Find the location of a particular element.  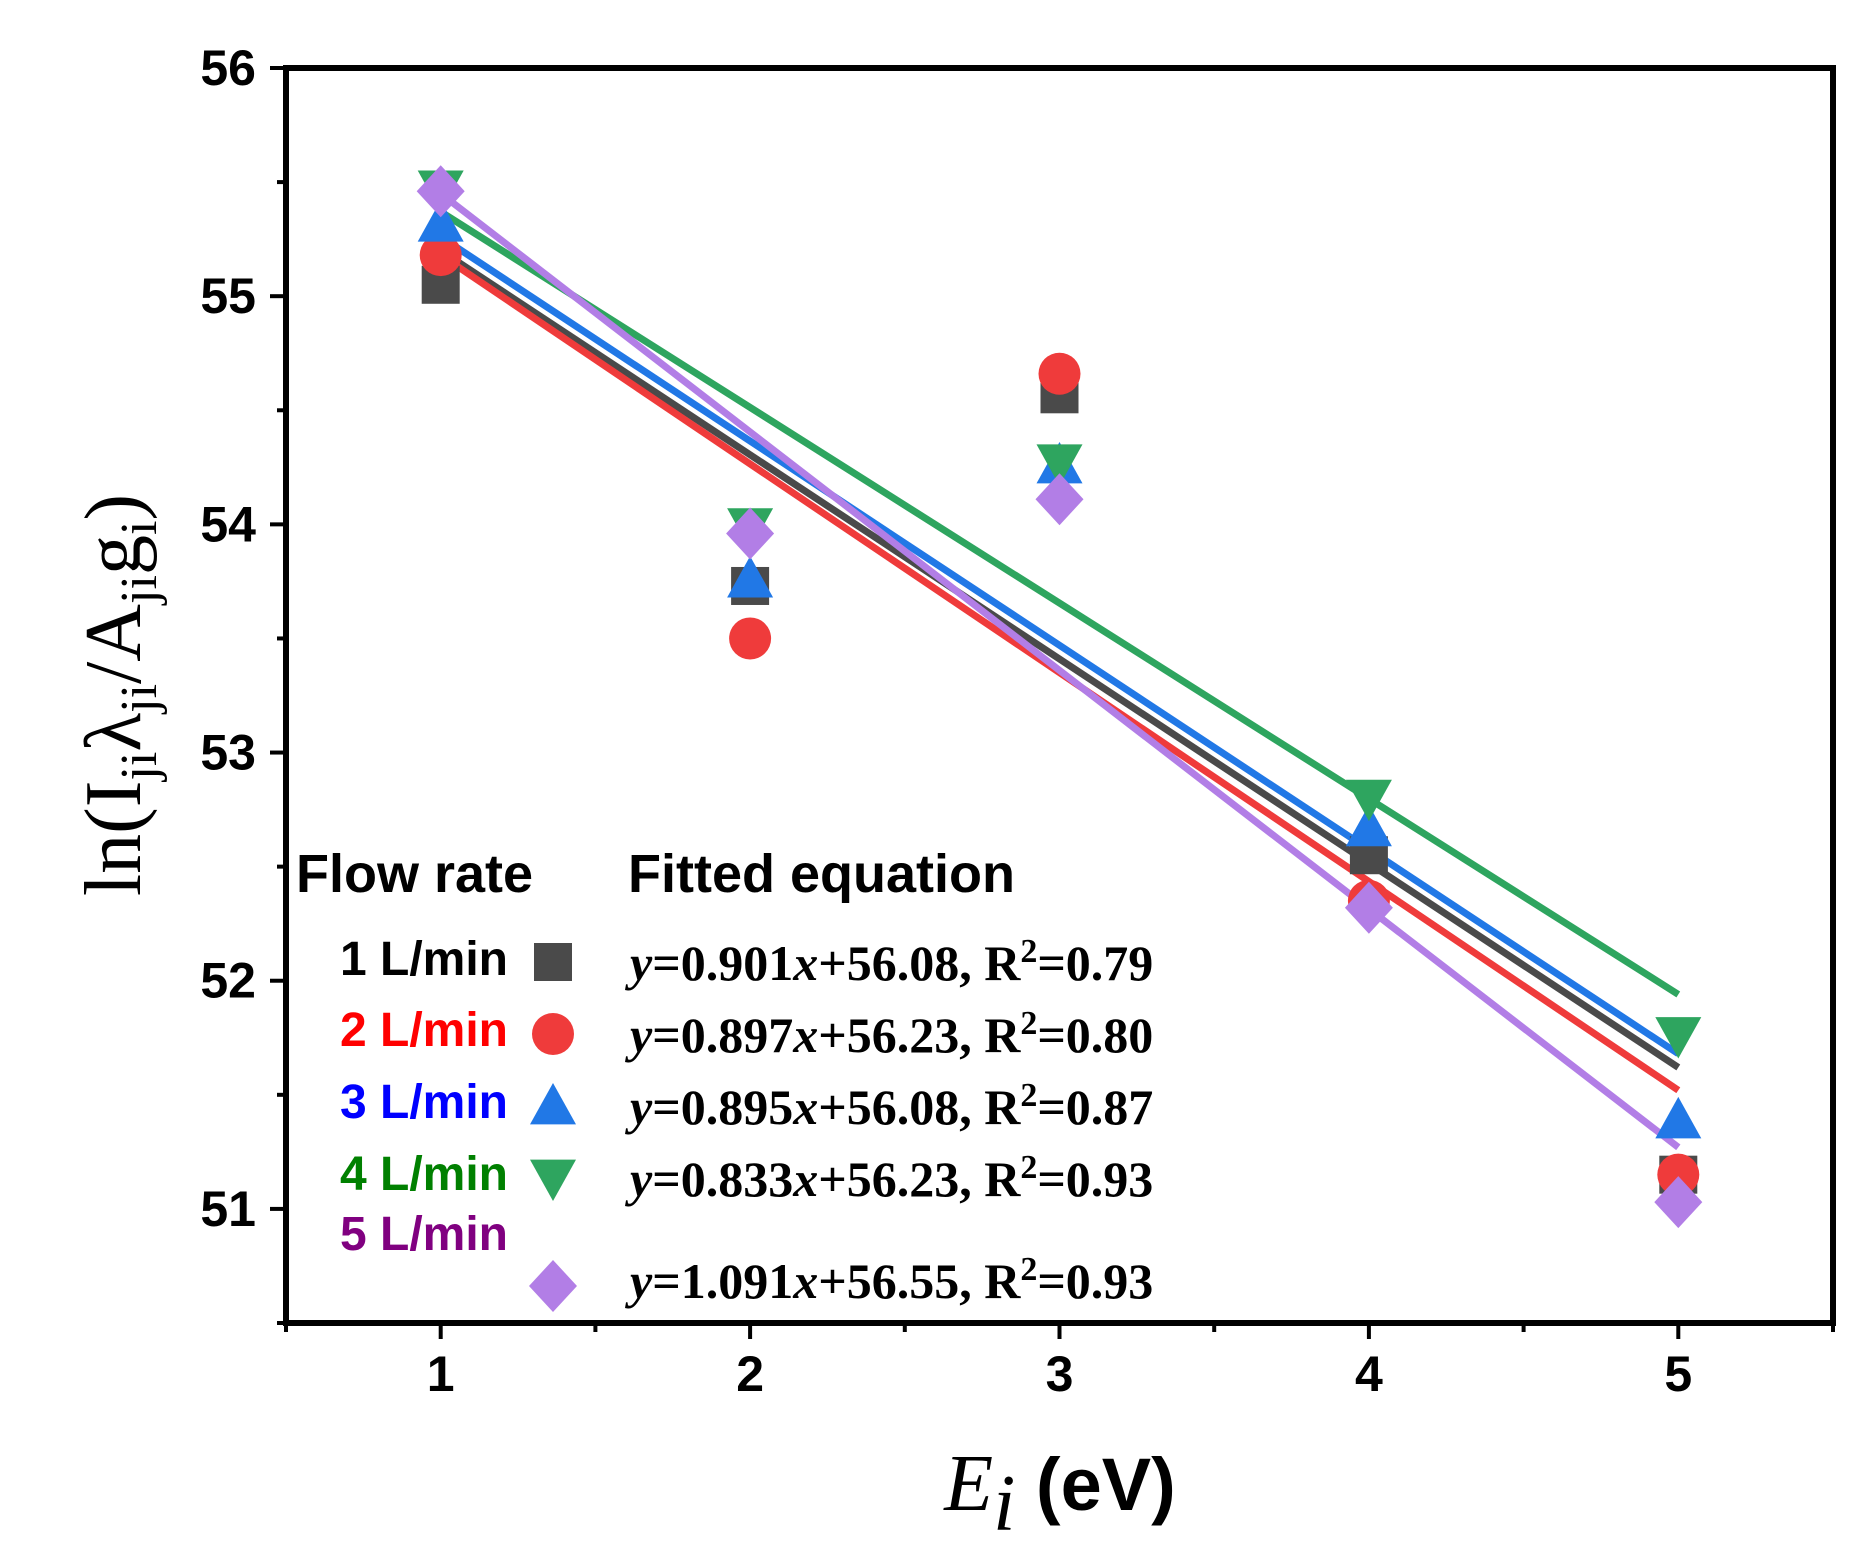

legend-label-2: 2 L/min is located at coordinates (424, 1030).